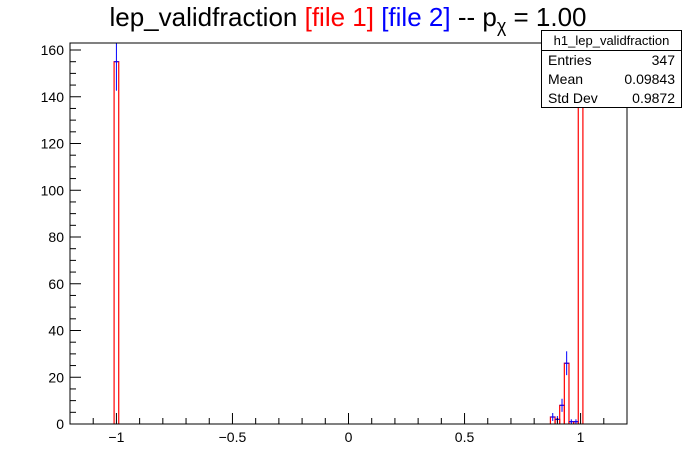  What do you see at coordinates (56, 237) in the screenshot?
I see `y-tick-label: 80` at bounding box center [56, 237].